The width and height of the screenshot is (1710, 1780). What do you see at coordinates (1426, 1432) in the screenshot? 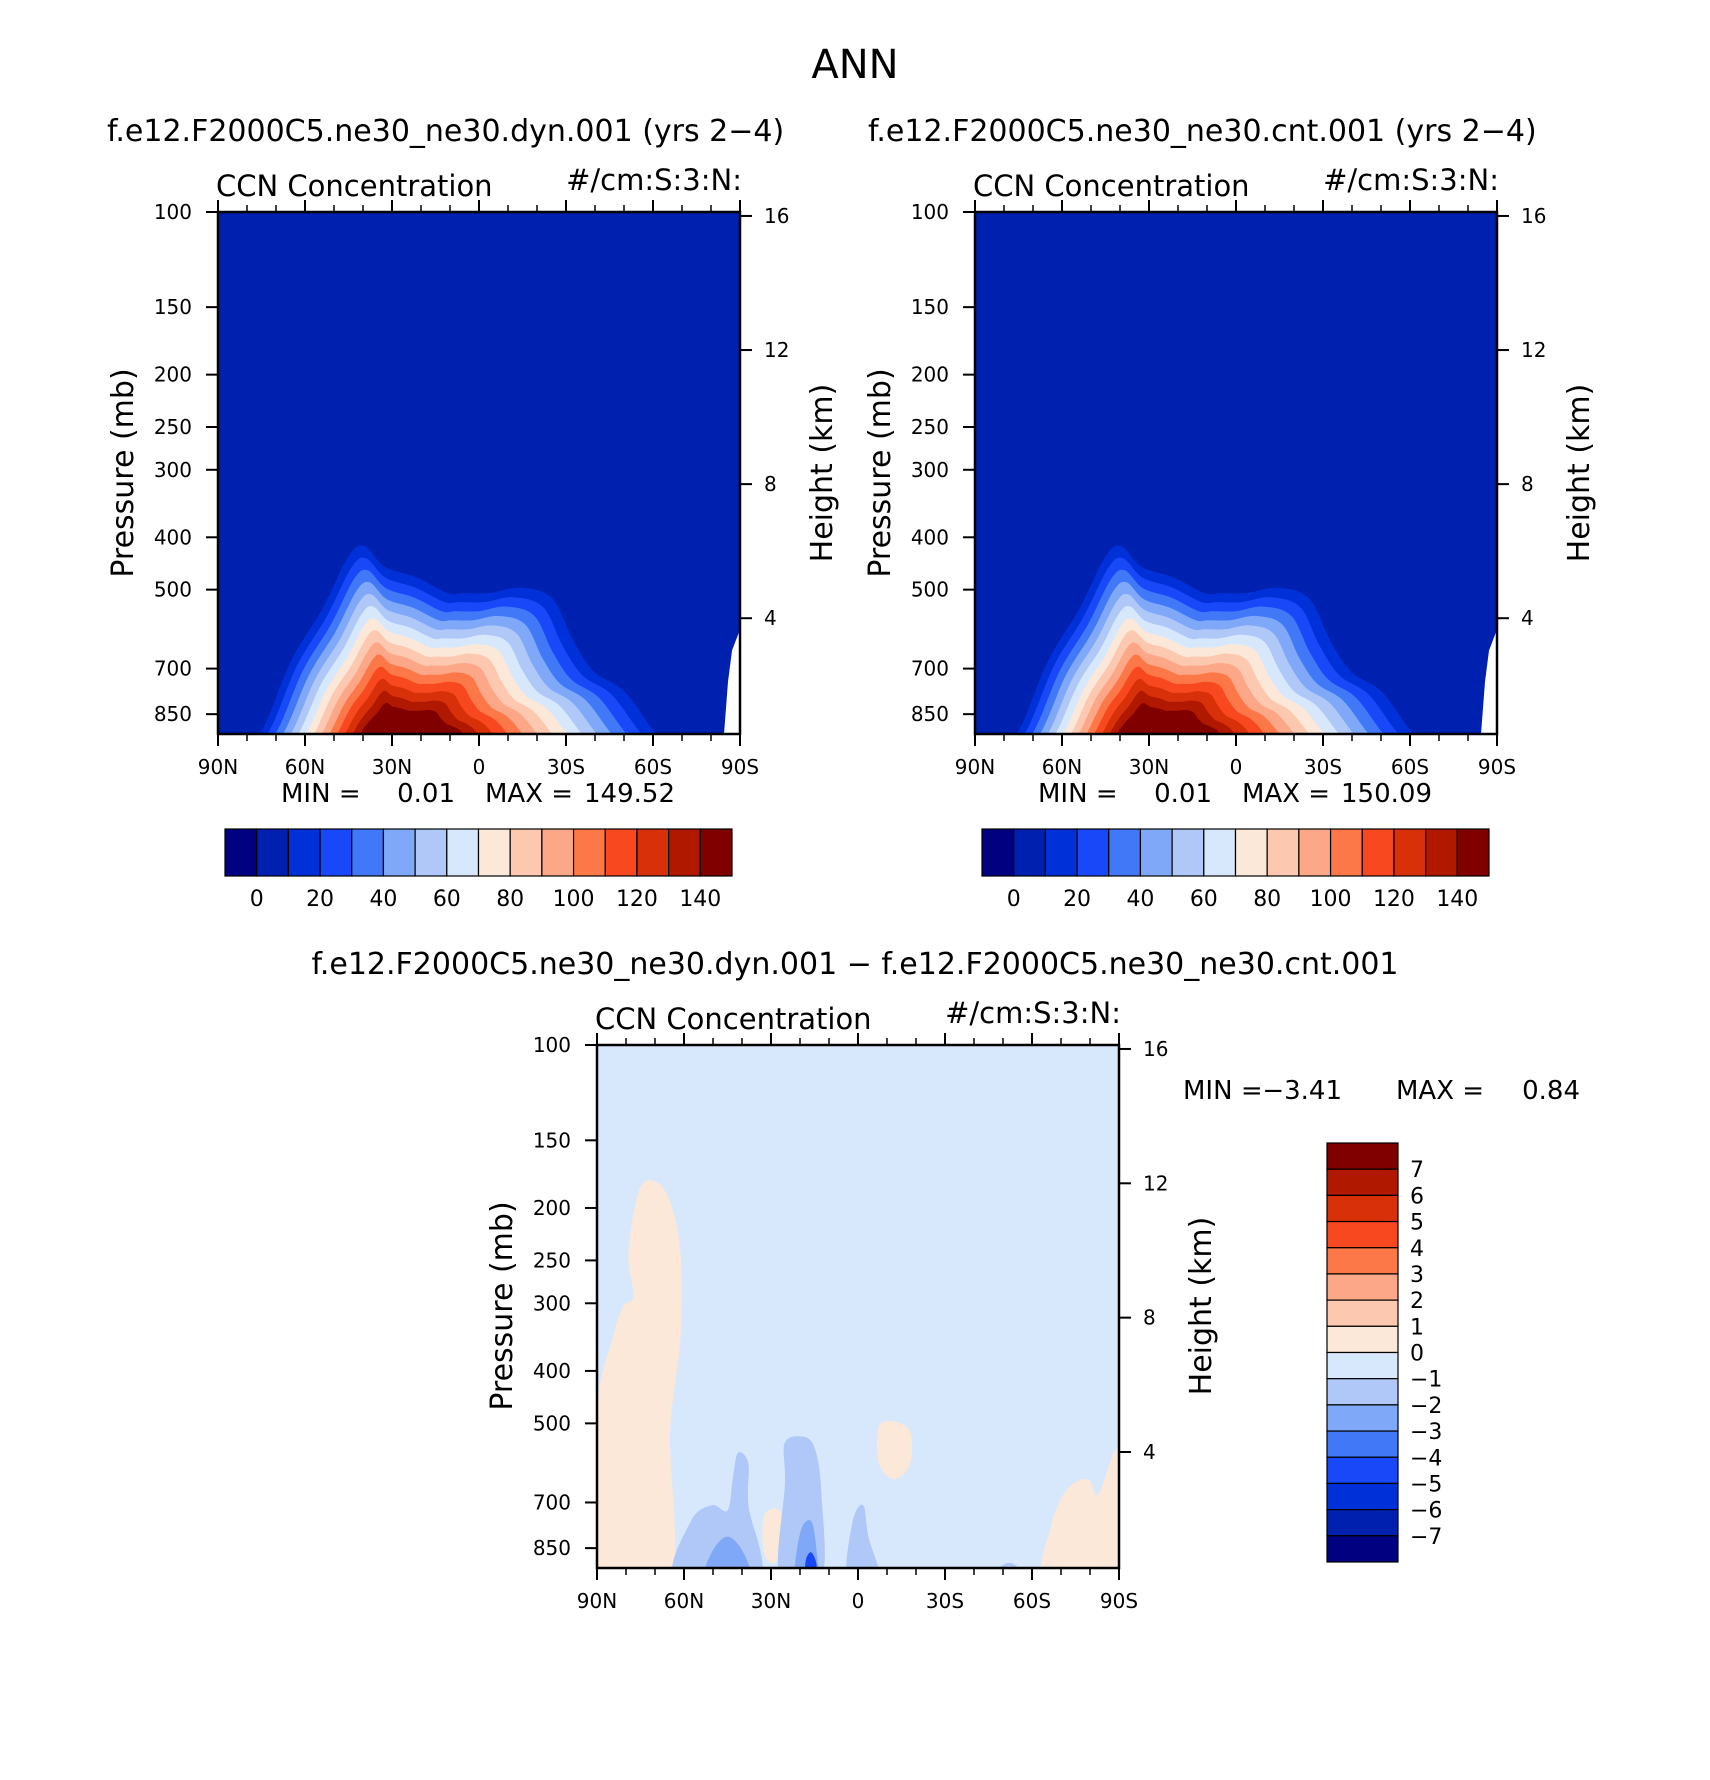
I see `colorbar-label: −3` at bounding box center [1426, 1432].